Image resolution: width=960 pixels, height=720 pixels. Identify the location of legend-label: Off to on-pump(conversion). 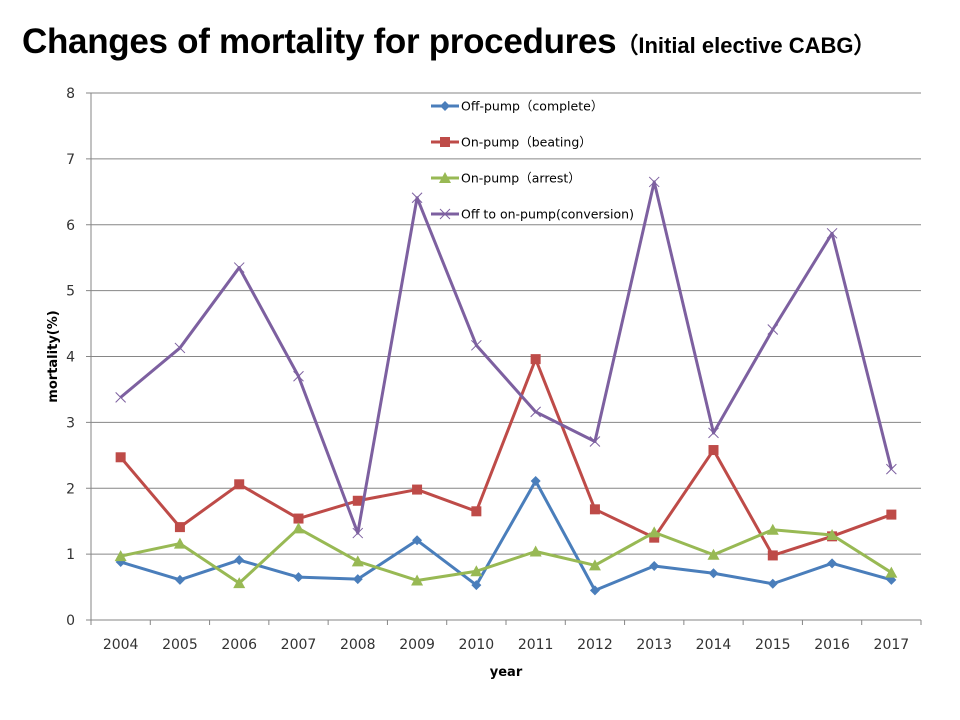
(547, 214).